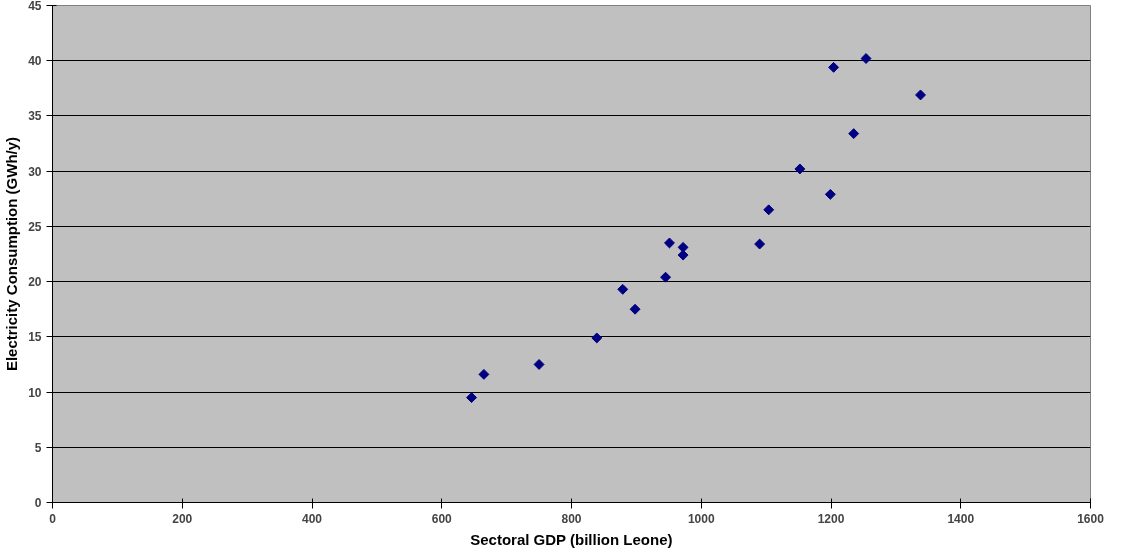  What do you see at coordinates (182, 518) in the screenshot?
I see `x-tick-label: 200` at bounding box center [182, 518].